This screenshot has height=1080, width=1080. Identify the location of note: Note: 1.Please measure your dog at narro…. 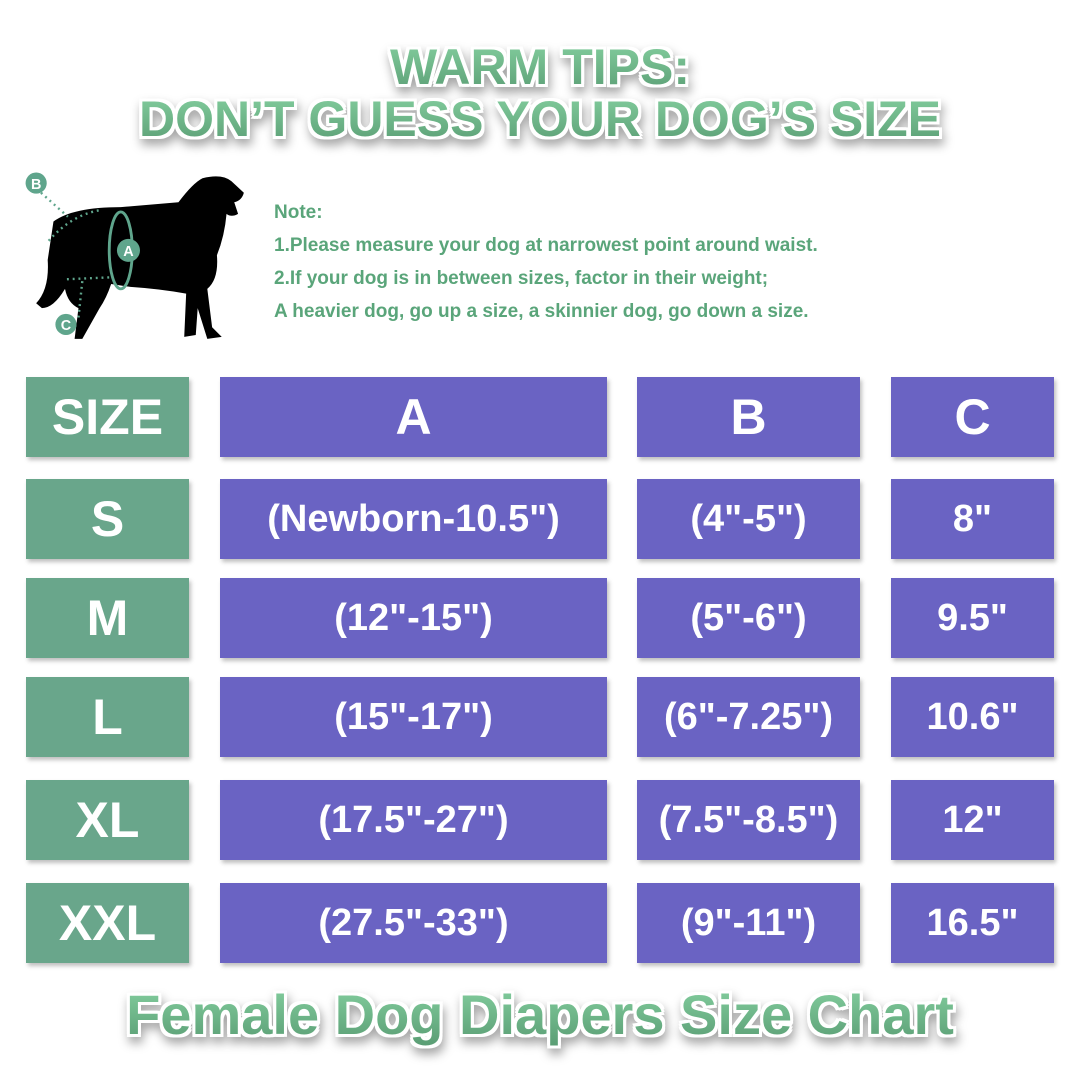
(669, 262).